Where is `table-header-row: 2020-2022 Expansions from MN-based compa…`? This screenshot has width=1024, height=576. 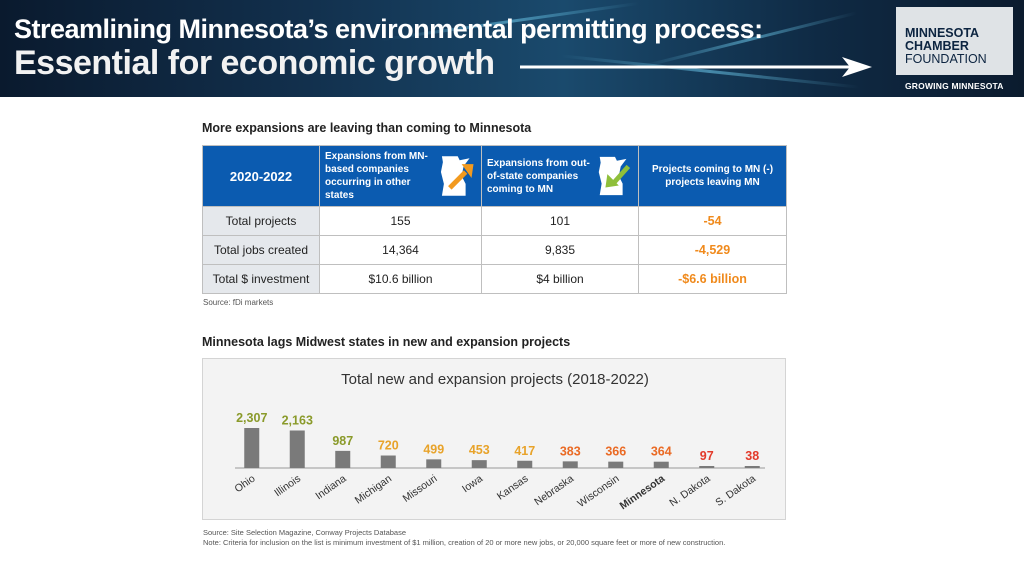 table-header-row: 2020-2022 Expansions from MN-based compa… is located at coordinates (494, 176).